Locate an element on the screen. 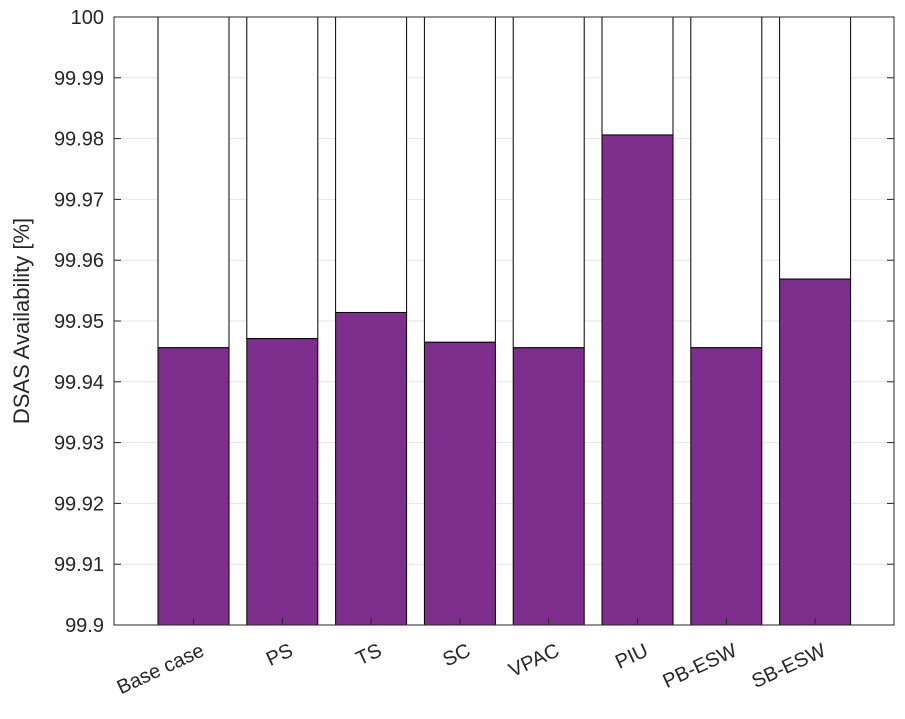  y-axis-title: DSAS Availability [%] is located at coordinates (21, 321).